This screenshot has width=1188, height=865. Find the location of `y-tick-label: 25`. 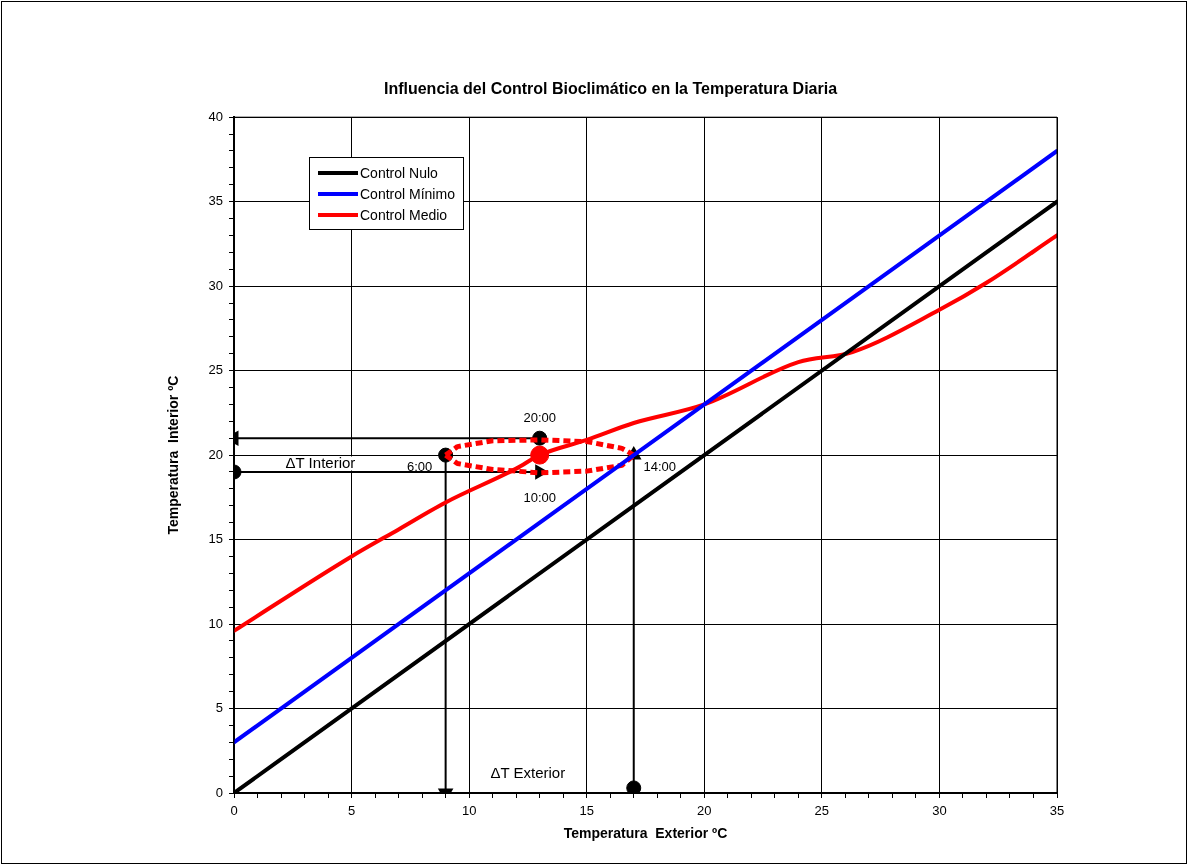

y-tick-label: 25 is located at coordinates (215, 370).